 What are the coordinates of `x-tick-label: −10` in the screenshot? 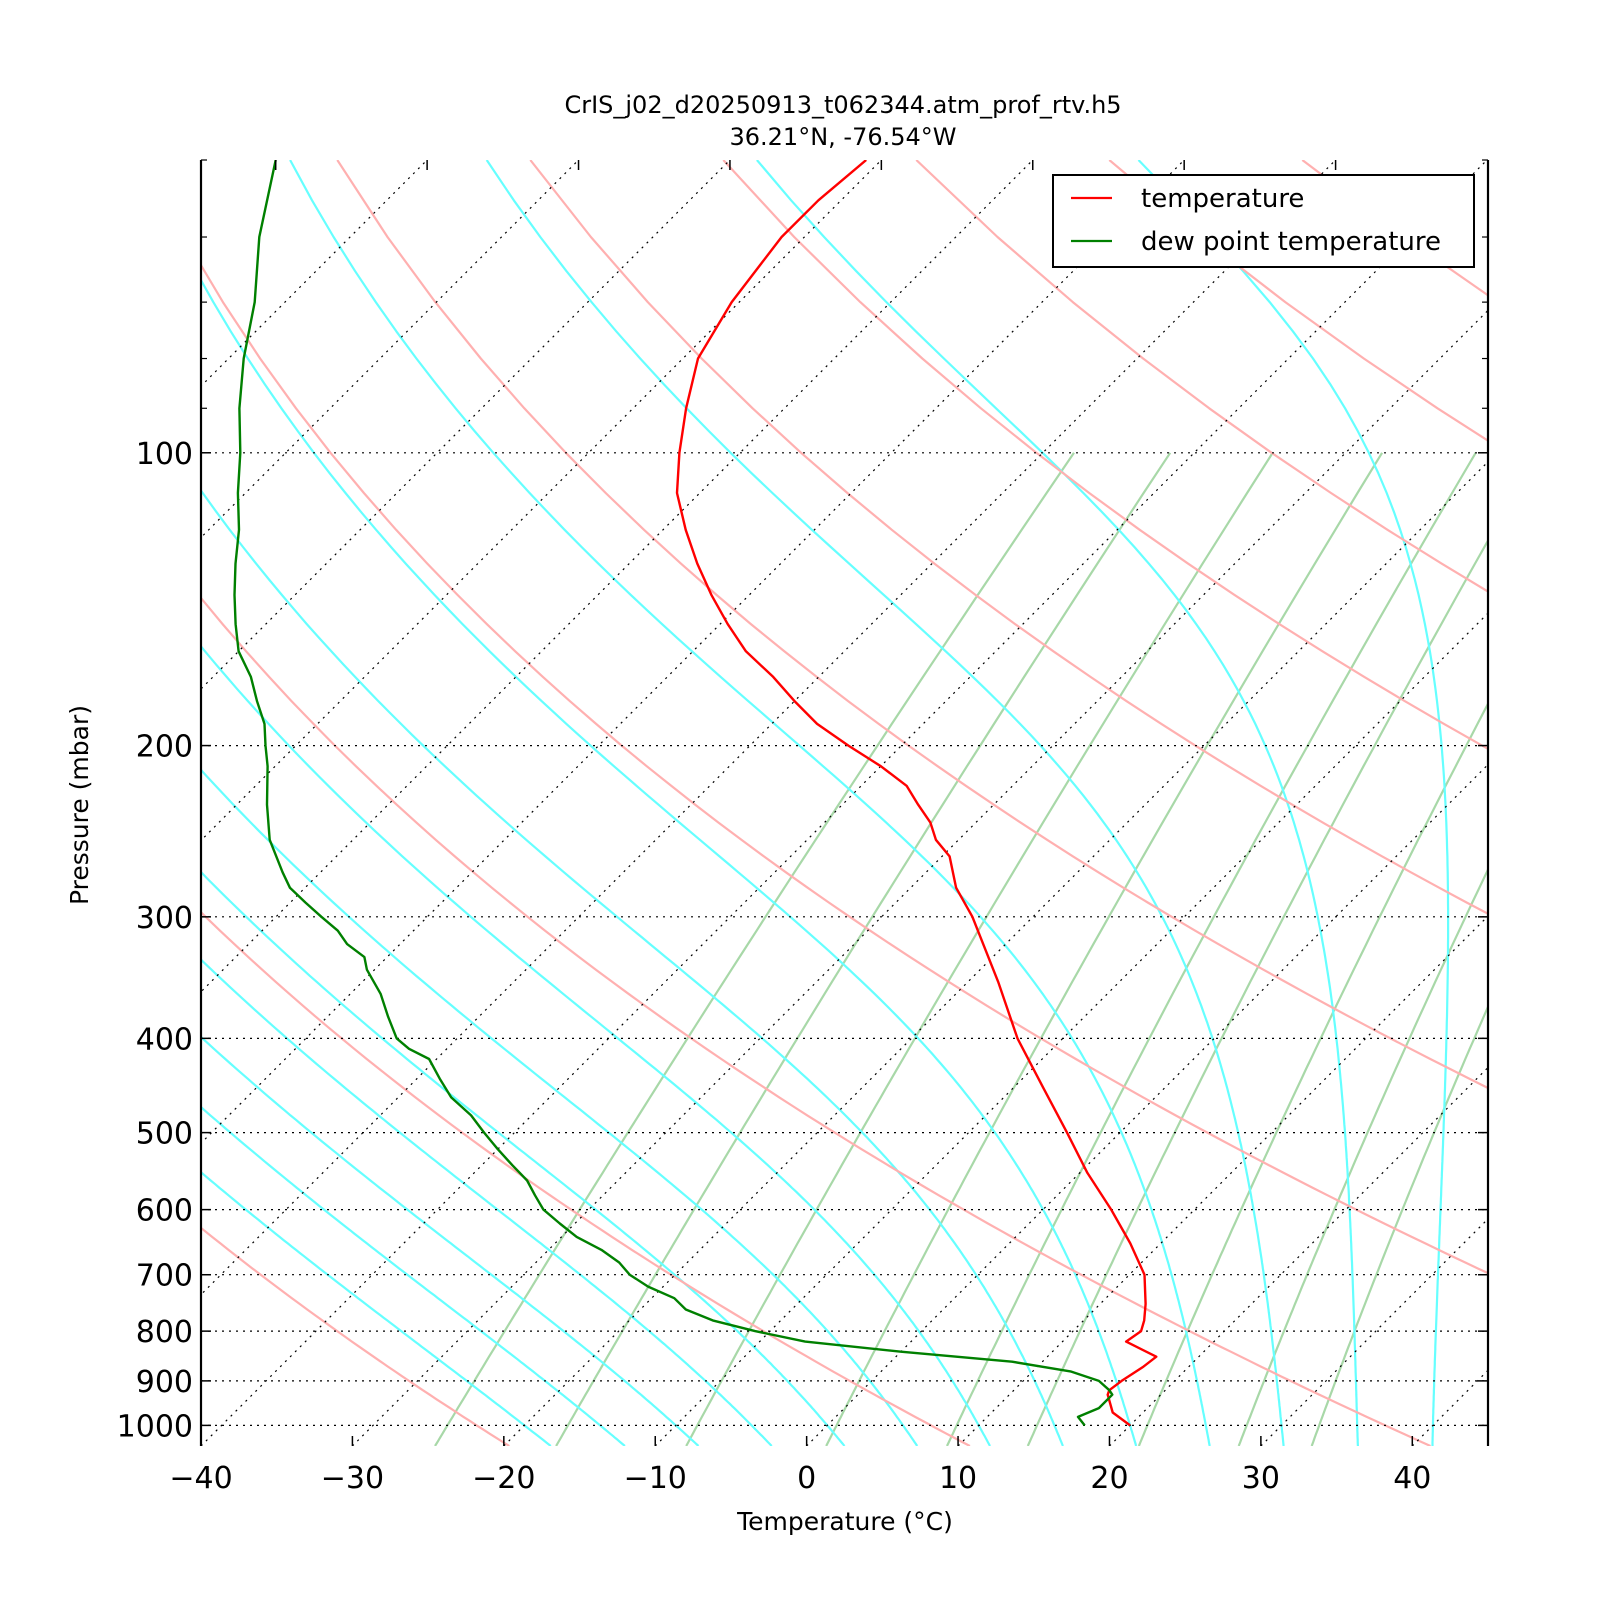 It's located at (655, 1478).